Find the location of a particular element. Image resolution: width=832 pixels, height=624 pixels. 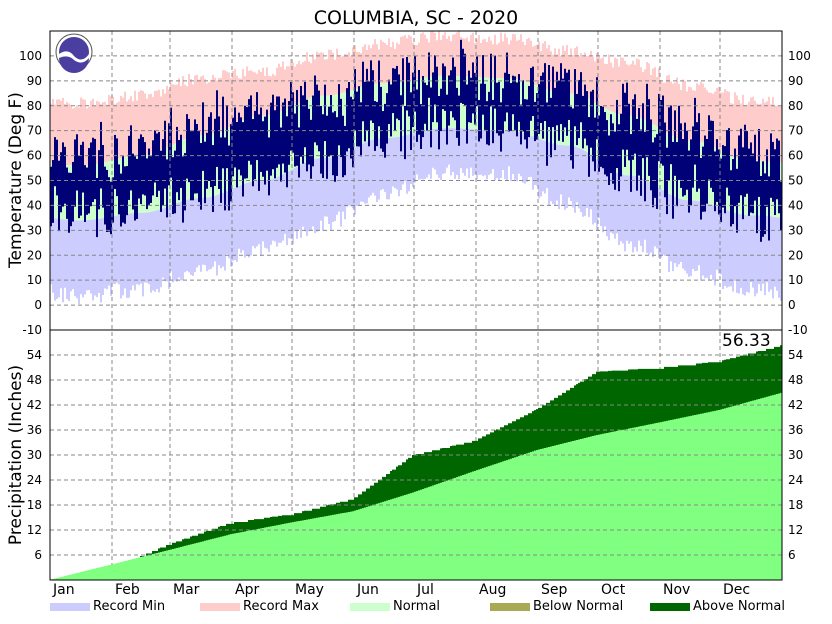

temperature-tick-right: 100 is located at coordinates (799, 56).